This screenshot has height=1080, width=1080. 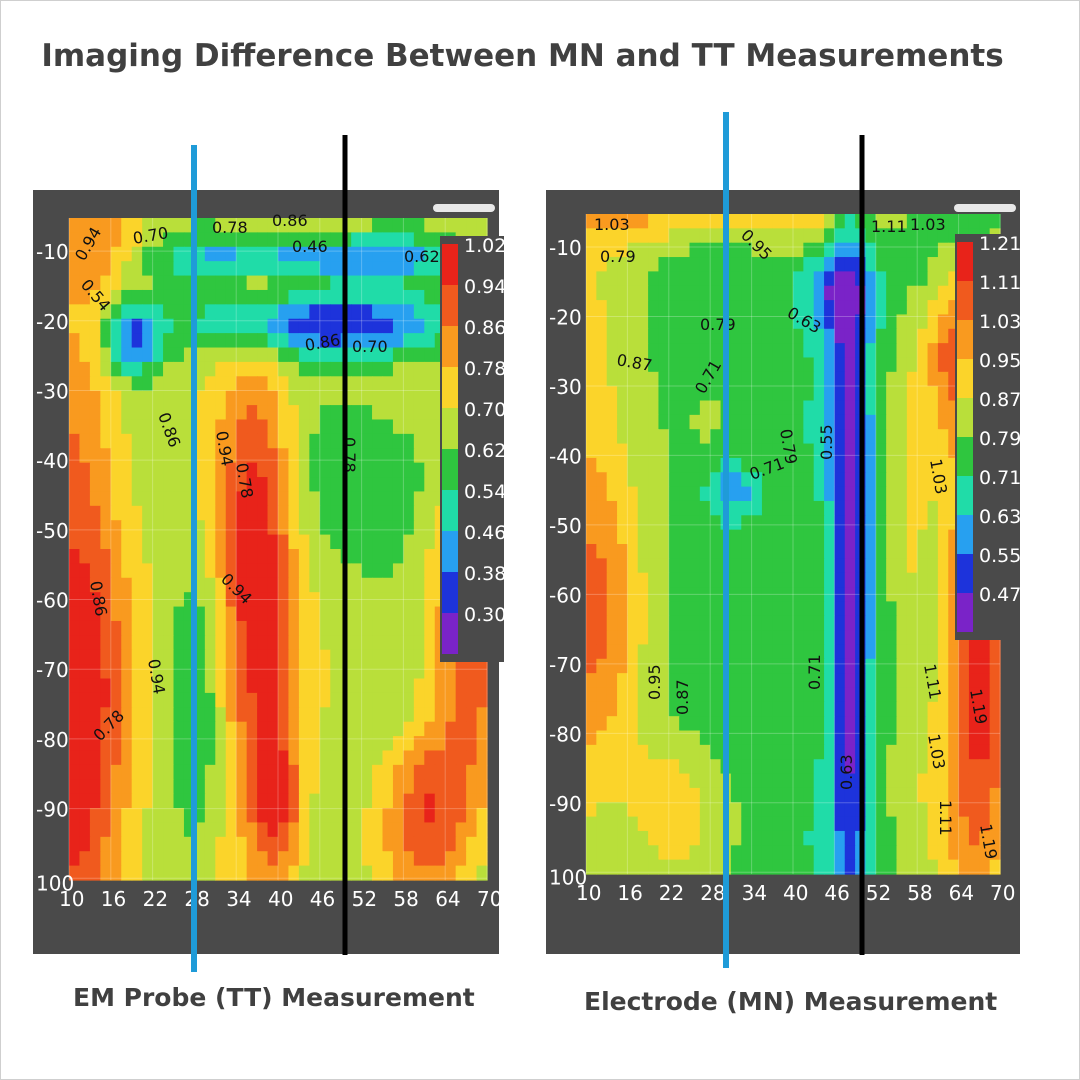 I want to click on tt-panel-colorbar-label: 0.46, so click(x=485, y=533).